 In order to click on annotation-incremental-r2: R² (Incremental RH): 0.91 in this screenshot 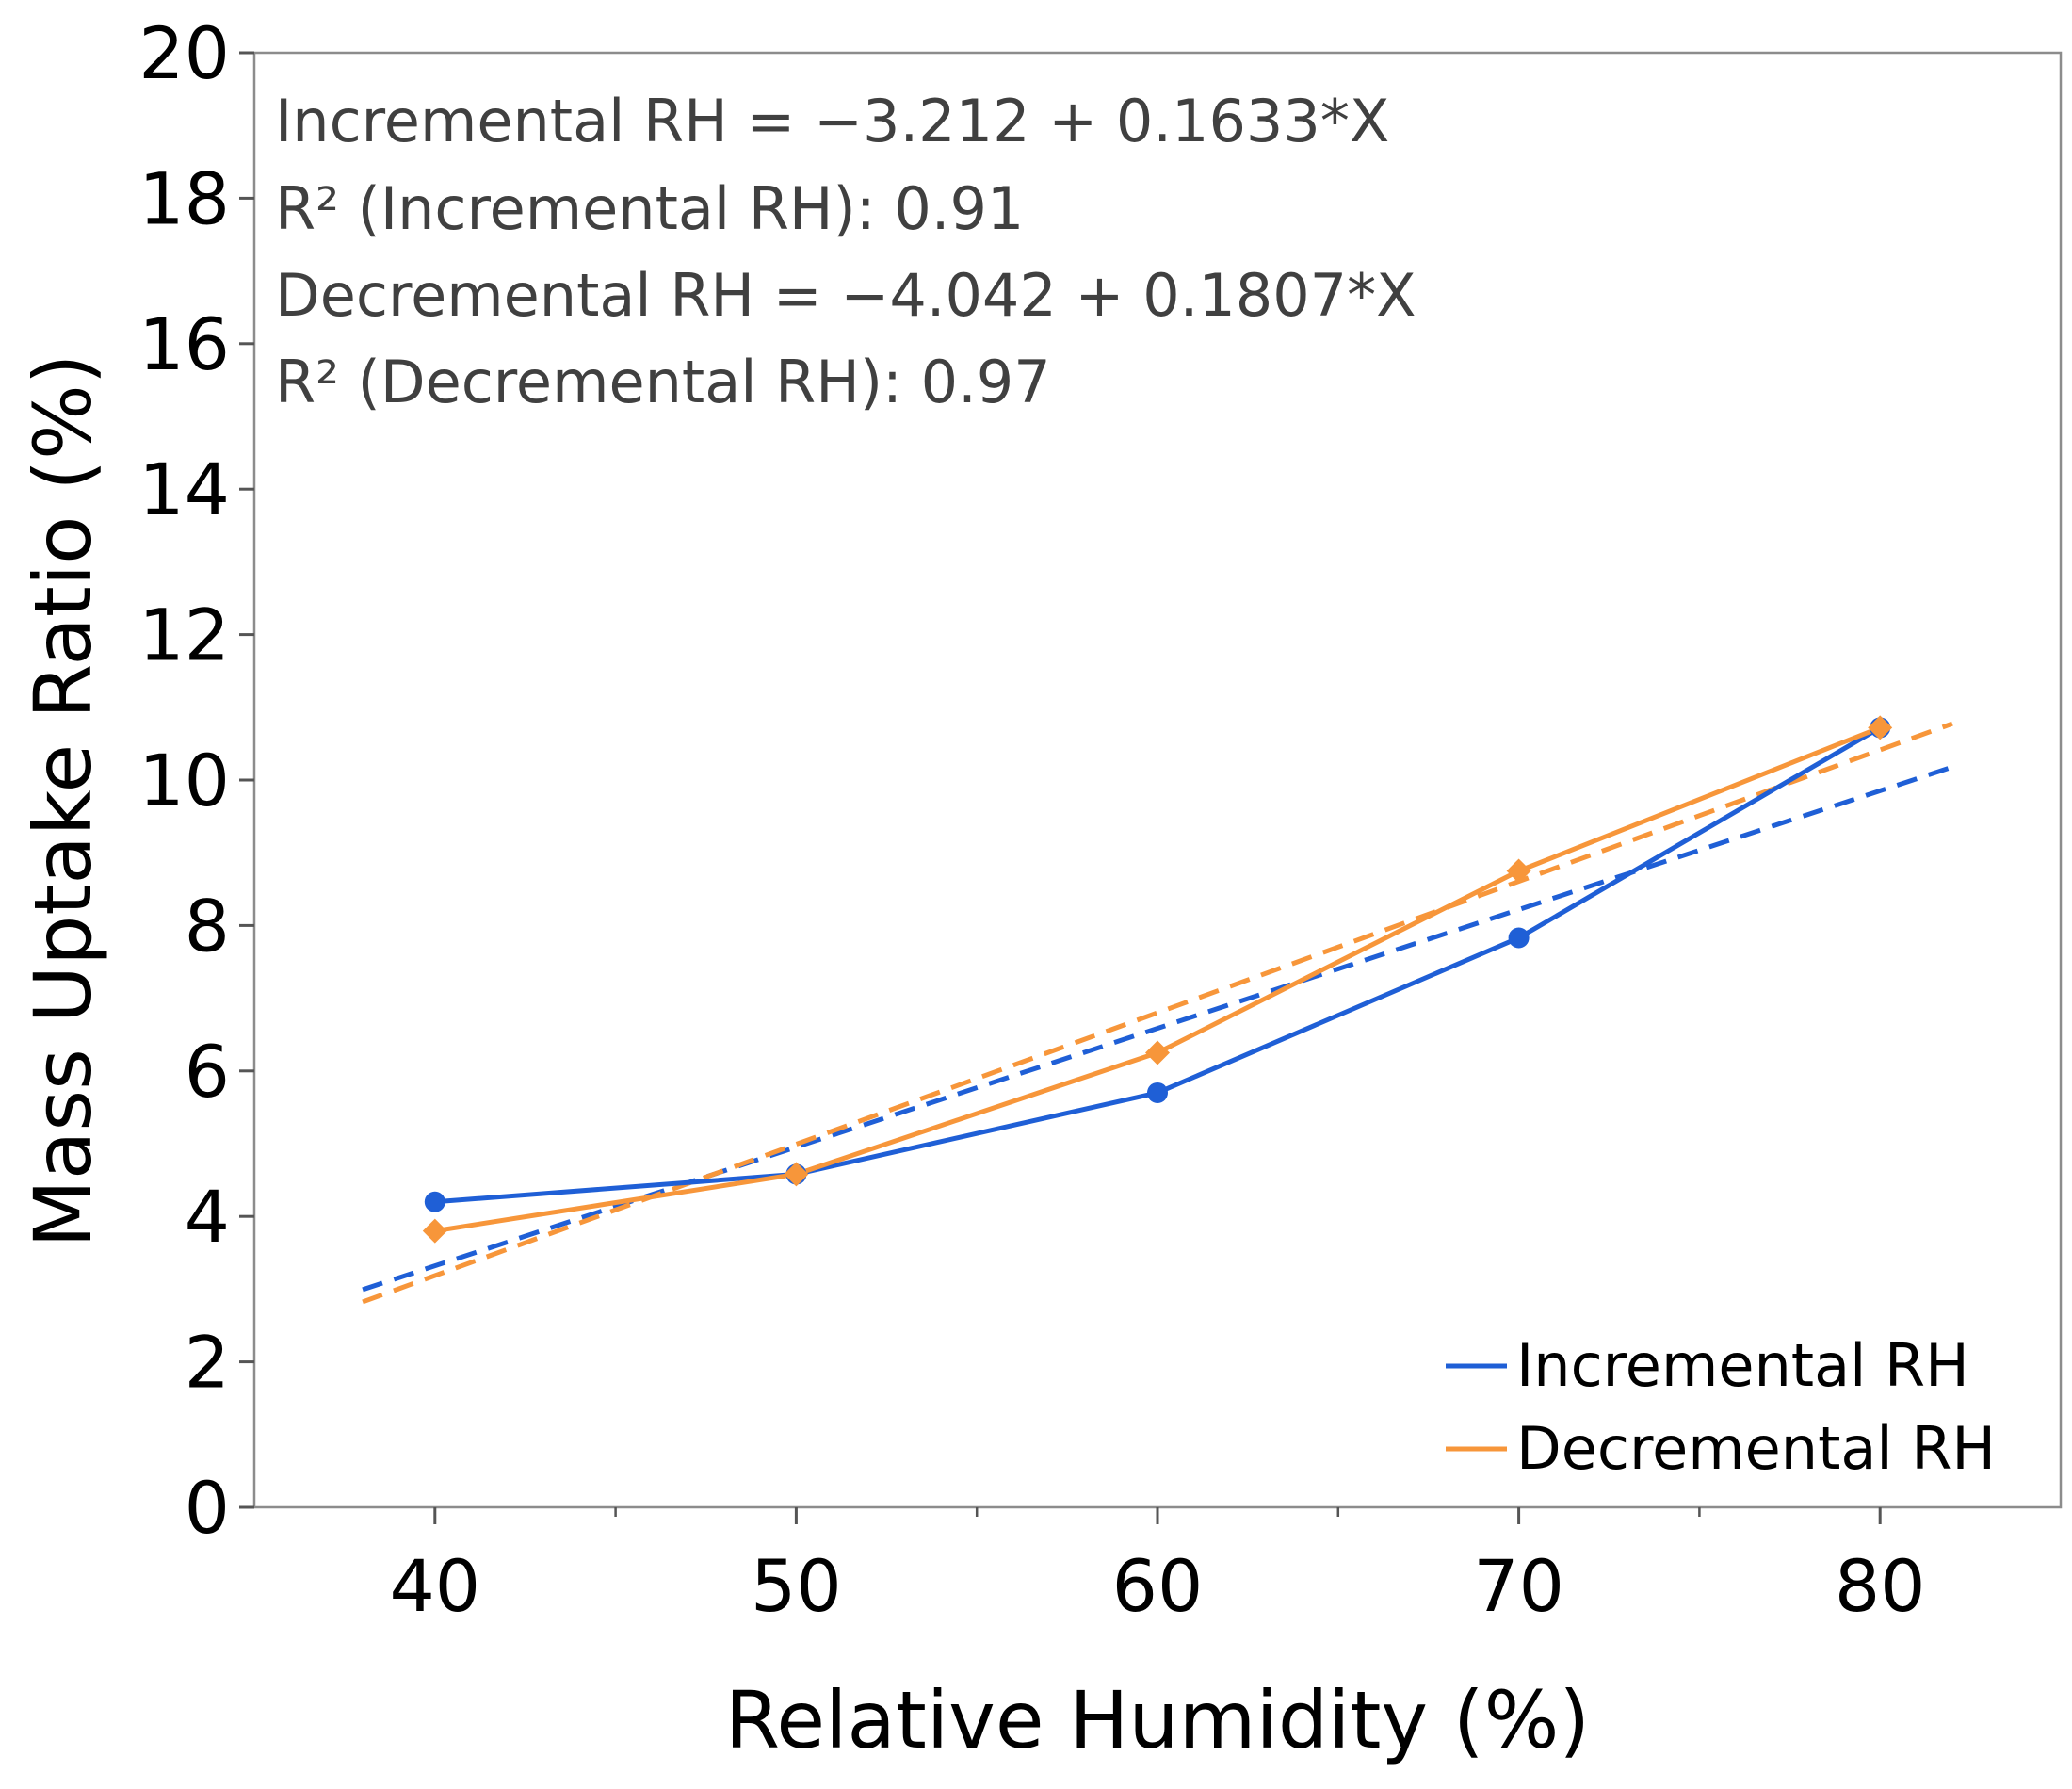, I will do `click(649, 208)`.